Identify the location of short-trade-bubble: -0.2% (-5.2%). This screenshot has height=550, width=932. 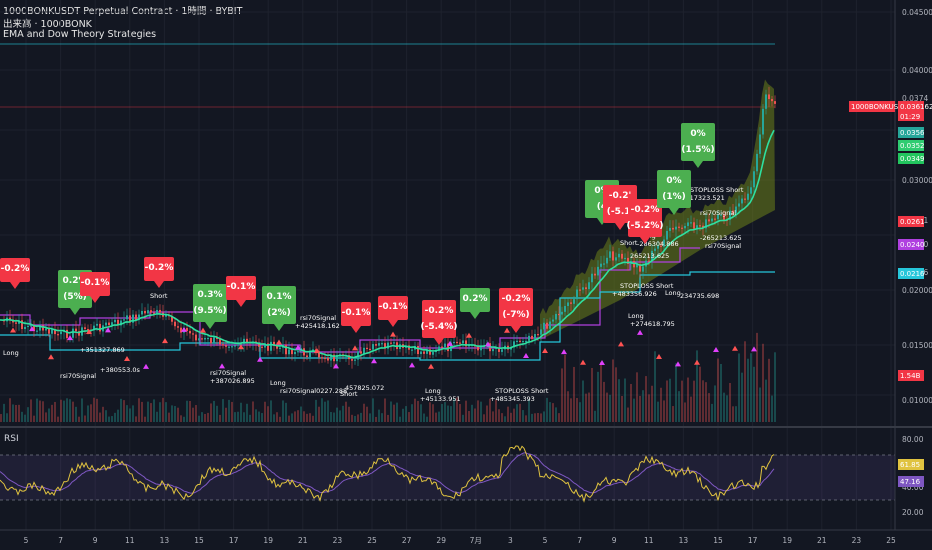
(645, 221).